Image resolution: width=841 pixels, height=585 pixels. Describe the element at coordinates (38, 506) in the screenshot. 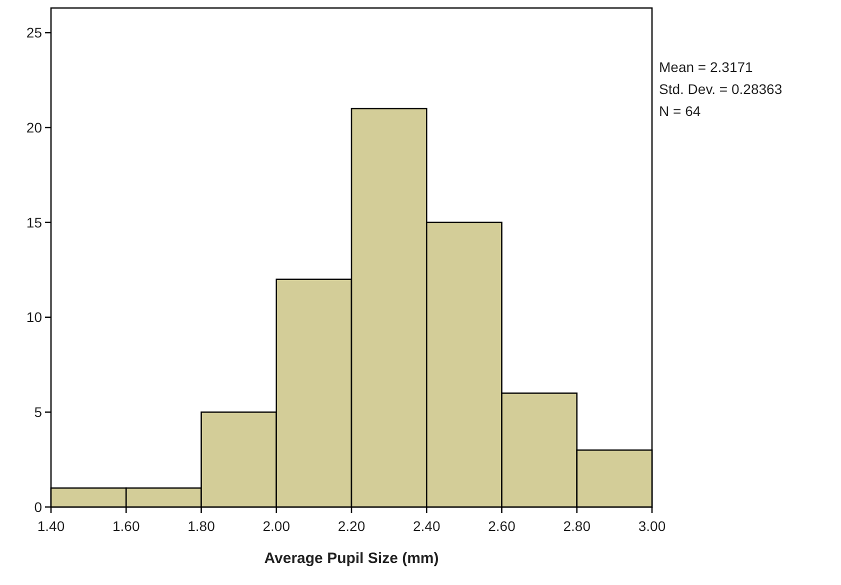

I see `y-tick-label: 0` at that location.